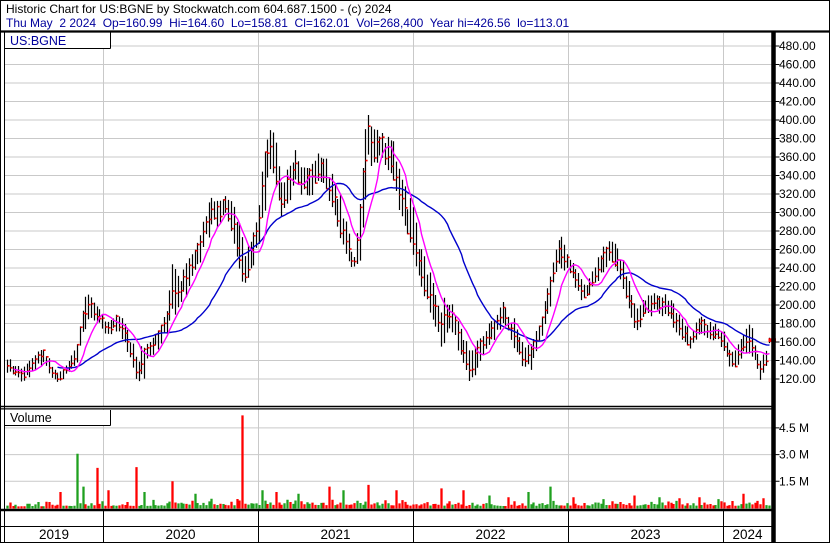  What do you see at coordinates (413, 527) in the screenshot?
I see `year-cell-dividers` at bounding box center [413, 527].